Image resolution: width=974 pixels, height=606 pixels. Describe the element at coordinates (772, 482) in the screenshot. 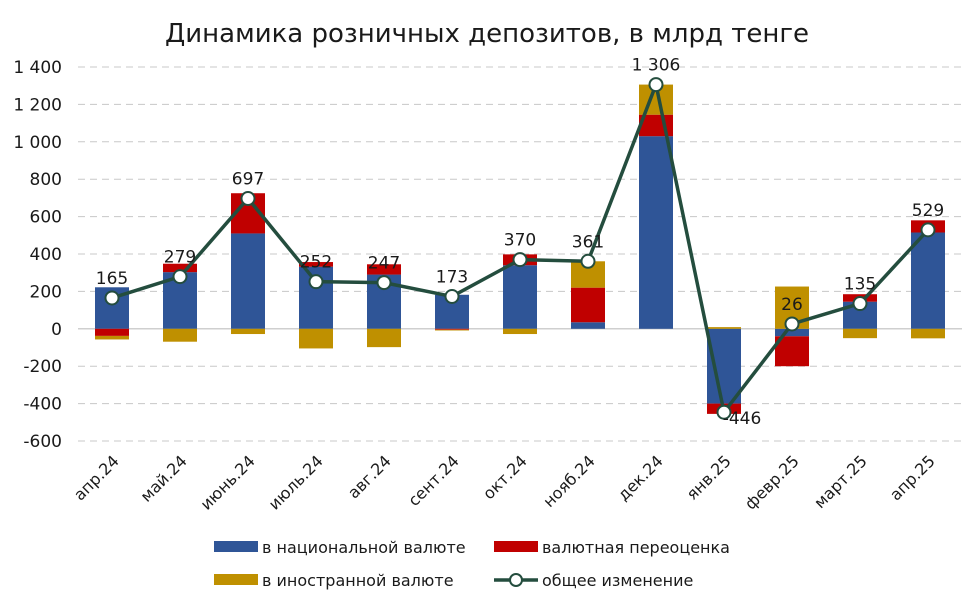

I see `x-tick-label: февр.25` at that location.